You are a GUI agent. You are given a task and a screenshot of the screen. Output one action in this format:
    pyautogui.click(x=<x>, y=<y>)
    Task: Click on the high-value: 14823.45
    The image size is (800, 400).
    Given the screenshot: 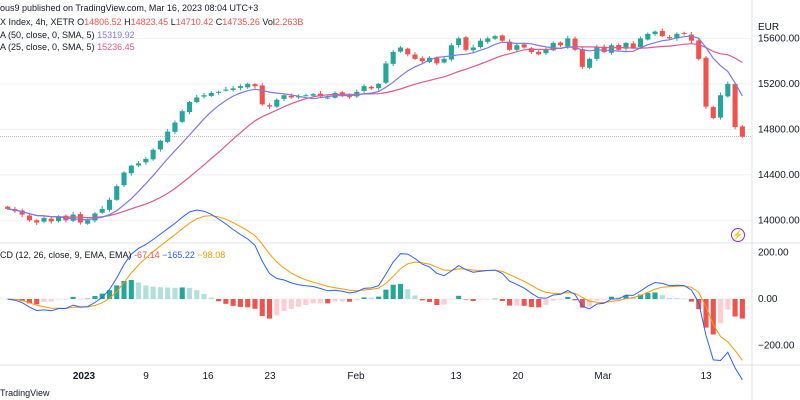 What is the action you would take?
    pyautogui.click(x=149, y=22)
    